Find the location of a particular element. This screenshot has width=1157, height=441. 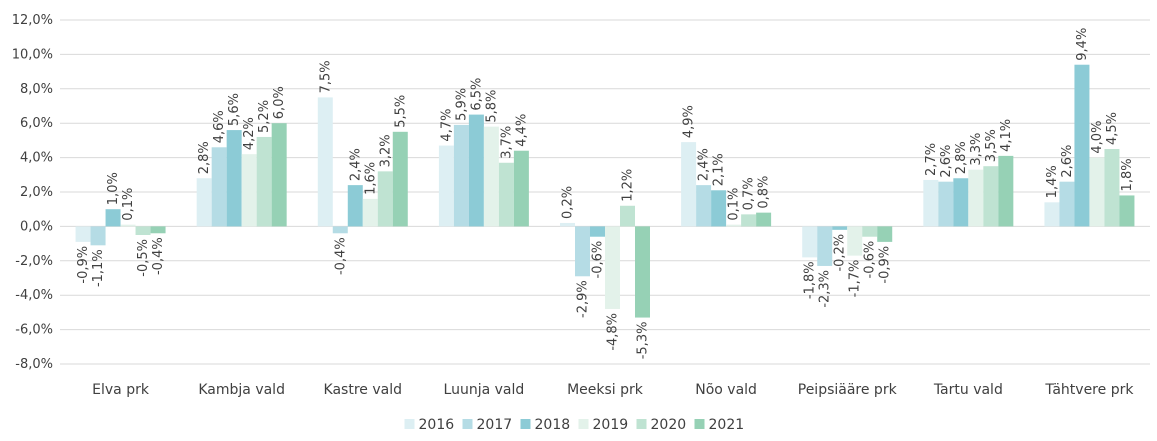

data-label: 4,0% is located at coordinates (1097, 137).